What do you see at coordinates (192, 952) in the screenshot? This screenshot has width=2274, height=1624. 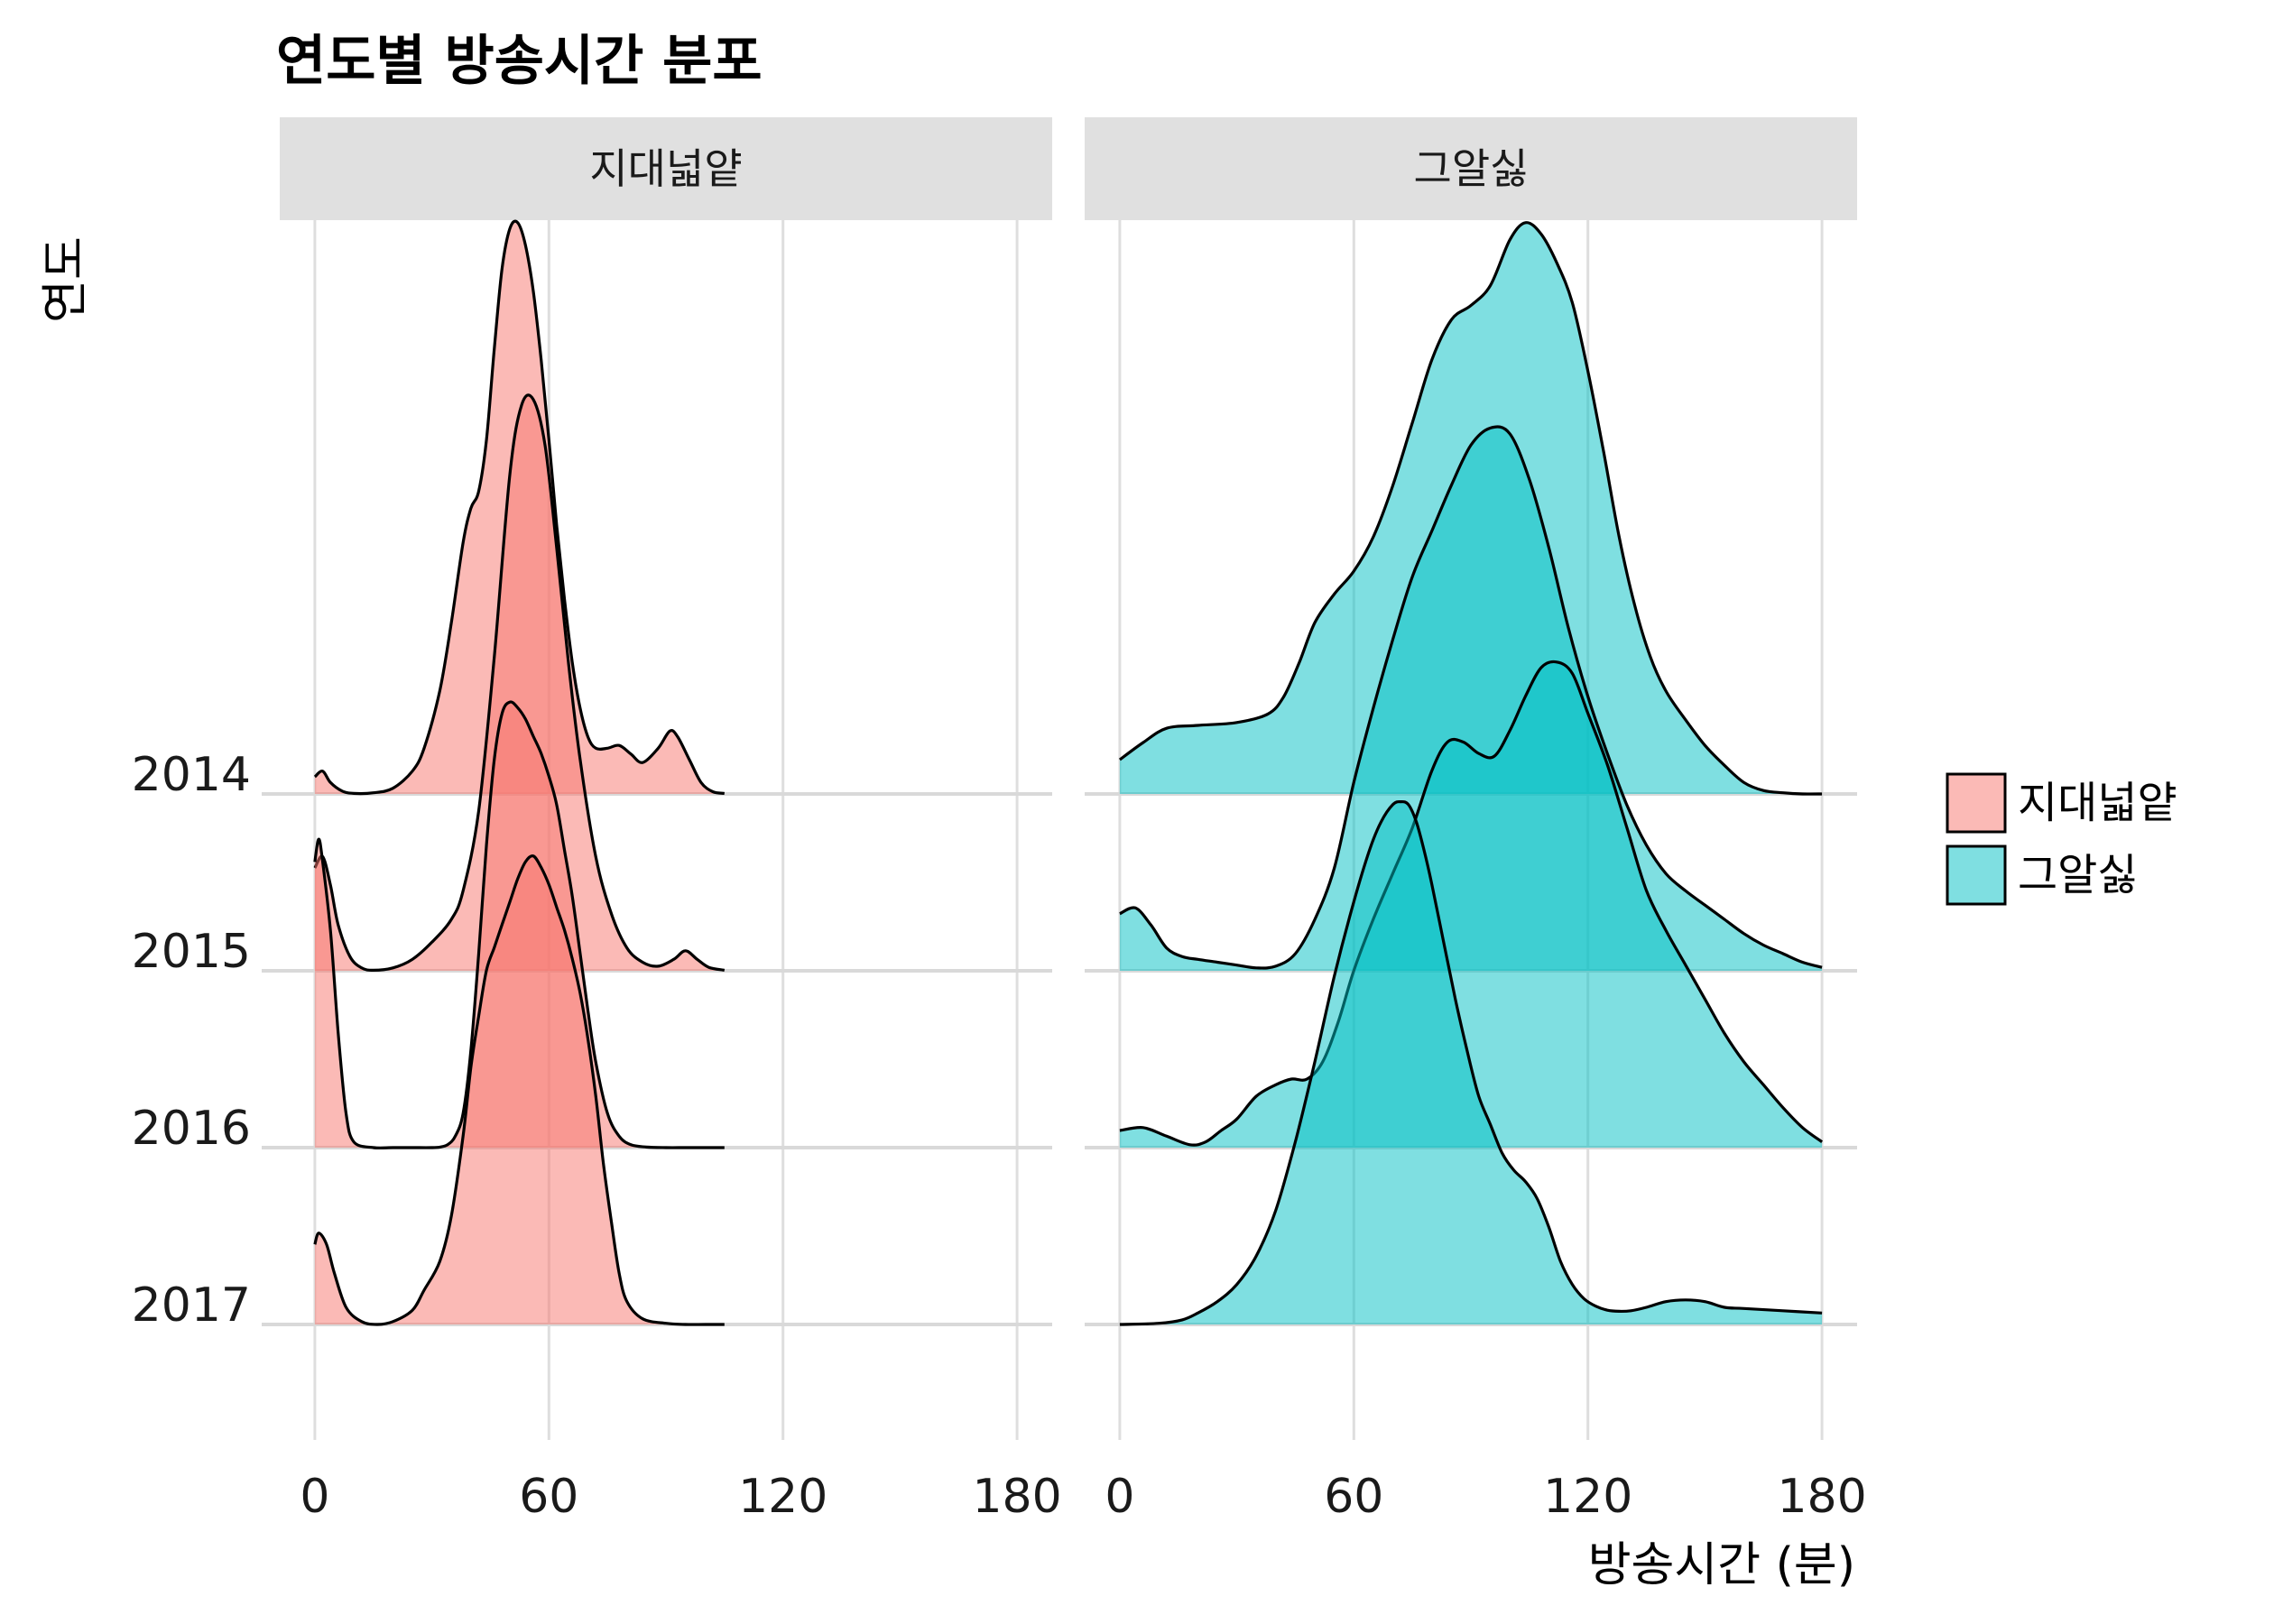 I see `y-tick-label: 2015` at bounding box center [192, 952].